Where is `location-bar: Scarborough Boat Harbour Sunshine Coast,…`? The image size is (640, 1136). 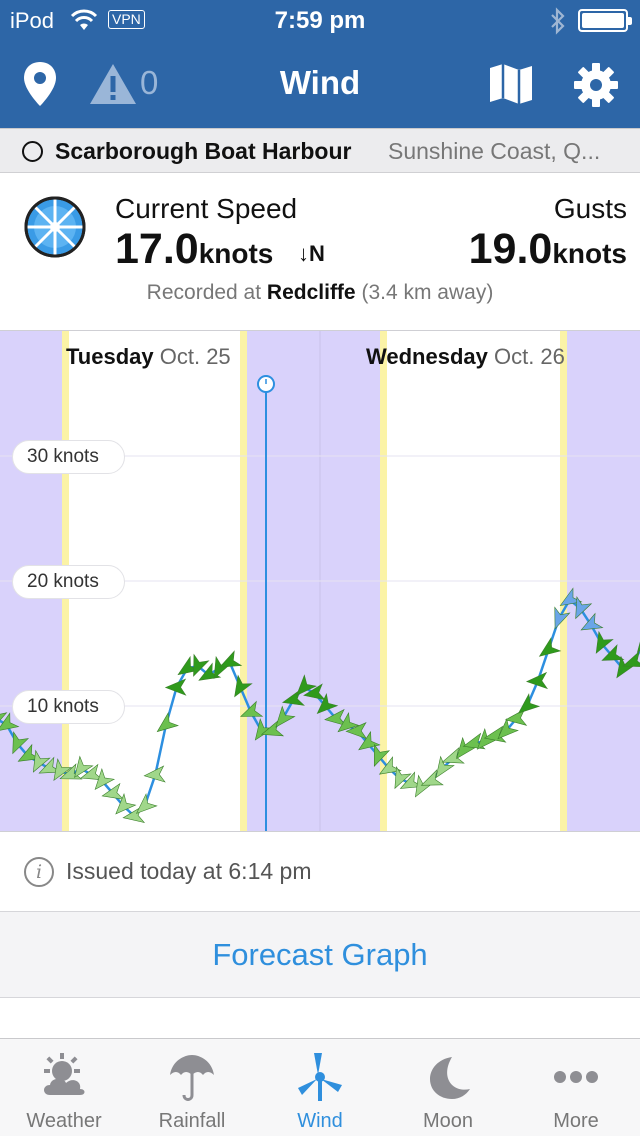 location-bar: Scarborough Boat Harbour Sunshine Coast,… is located at coordinates (320, 150).